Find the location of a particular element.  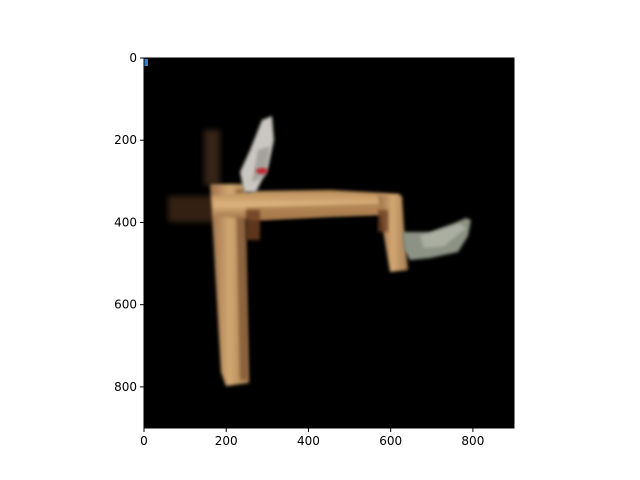

speckle-upper is located at coordinates (212, 157).